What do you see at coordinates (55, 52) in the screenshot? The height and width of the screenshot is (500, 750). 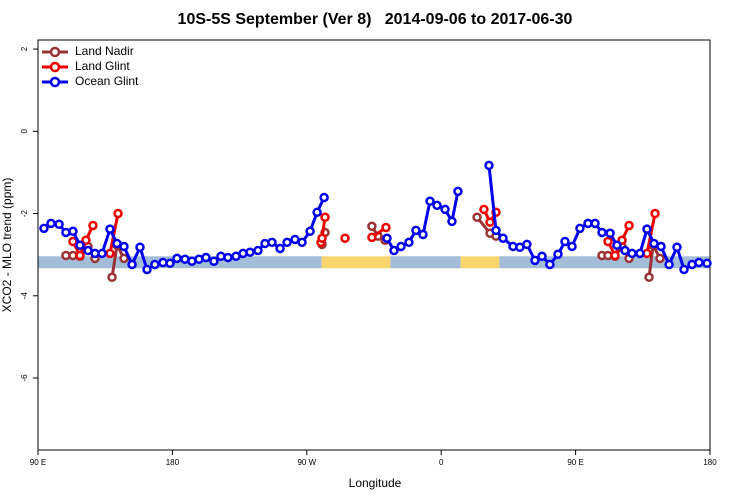 I see `legend-marker` at bounding box center [55, 52].